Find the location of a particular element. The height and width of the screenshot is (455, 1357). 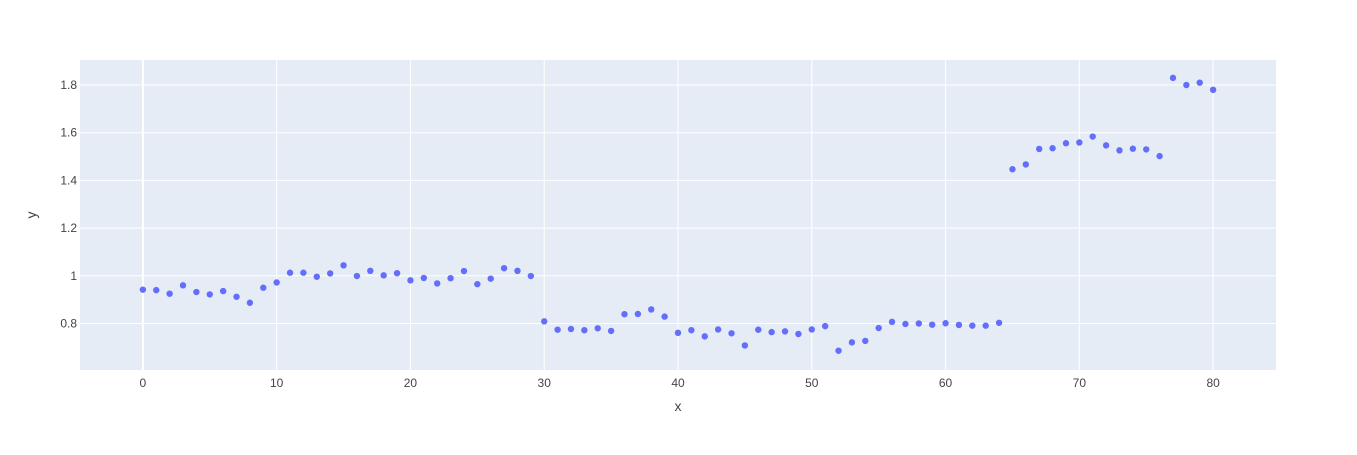

x-tick-label: 20 is located at coordinates (411, 383).